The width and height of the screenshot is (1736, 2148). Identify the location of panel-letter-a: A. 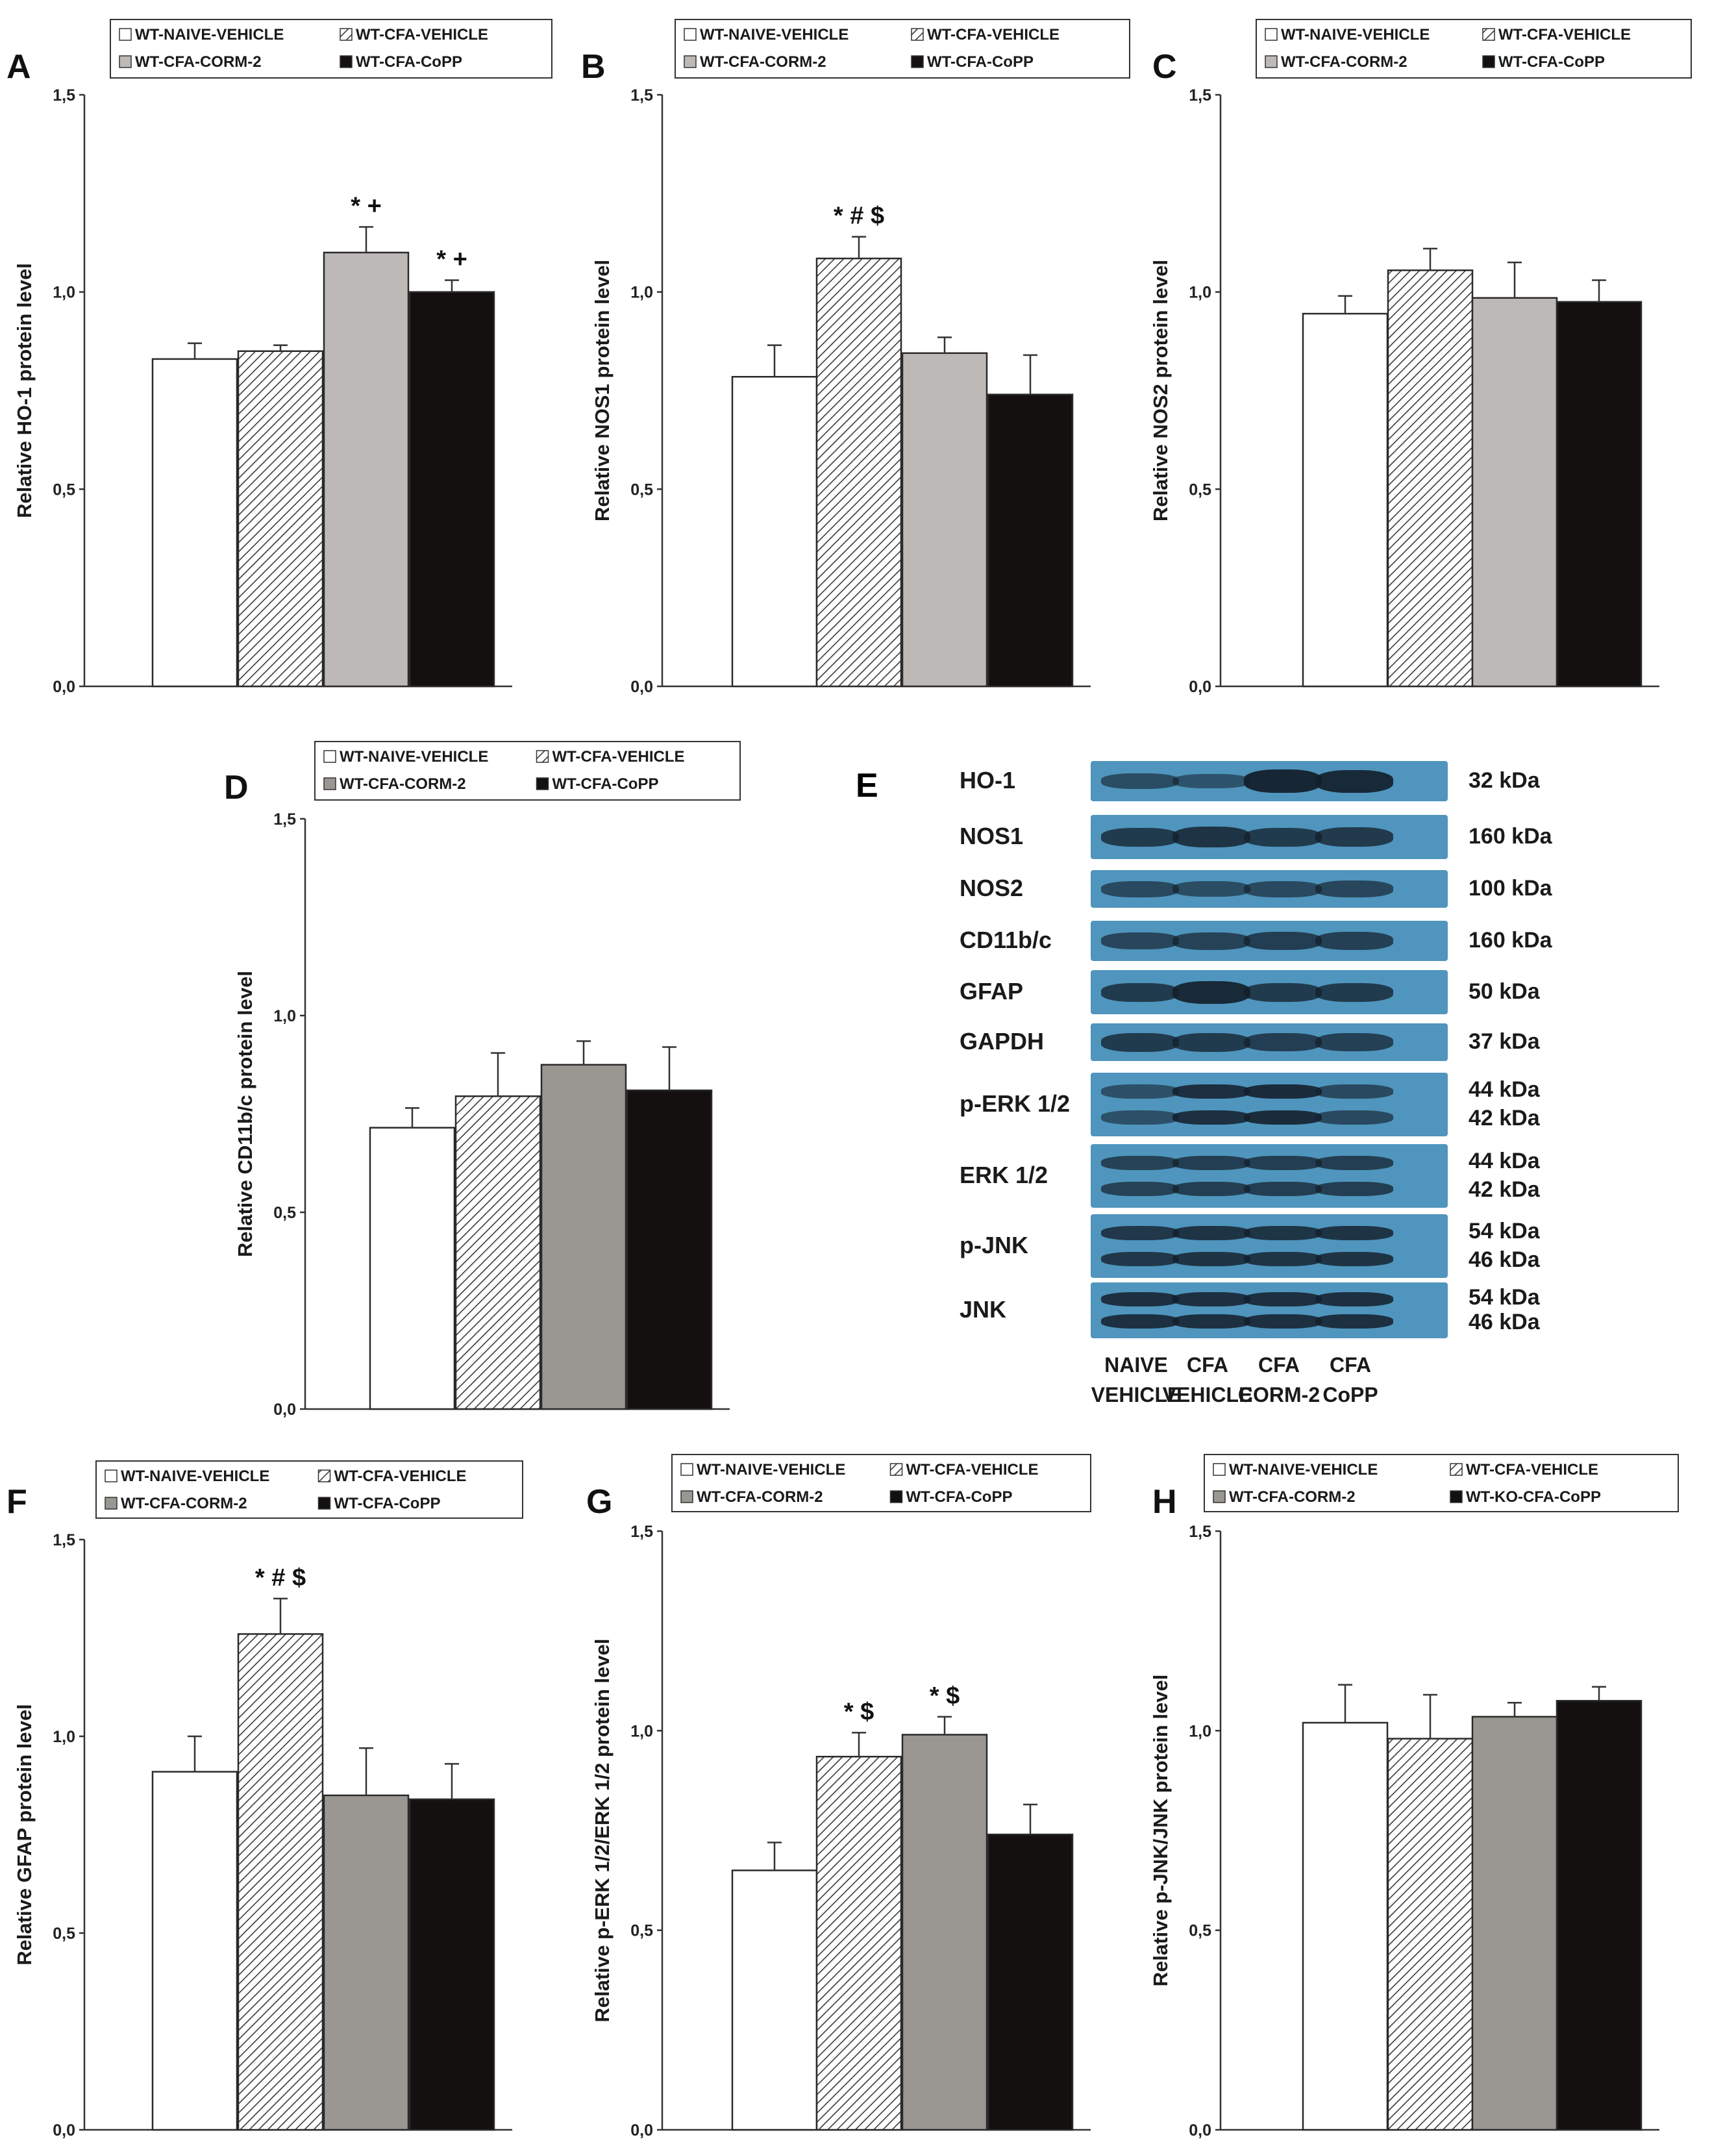
(18, 67).